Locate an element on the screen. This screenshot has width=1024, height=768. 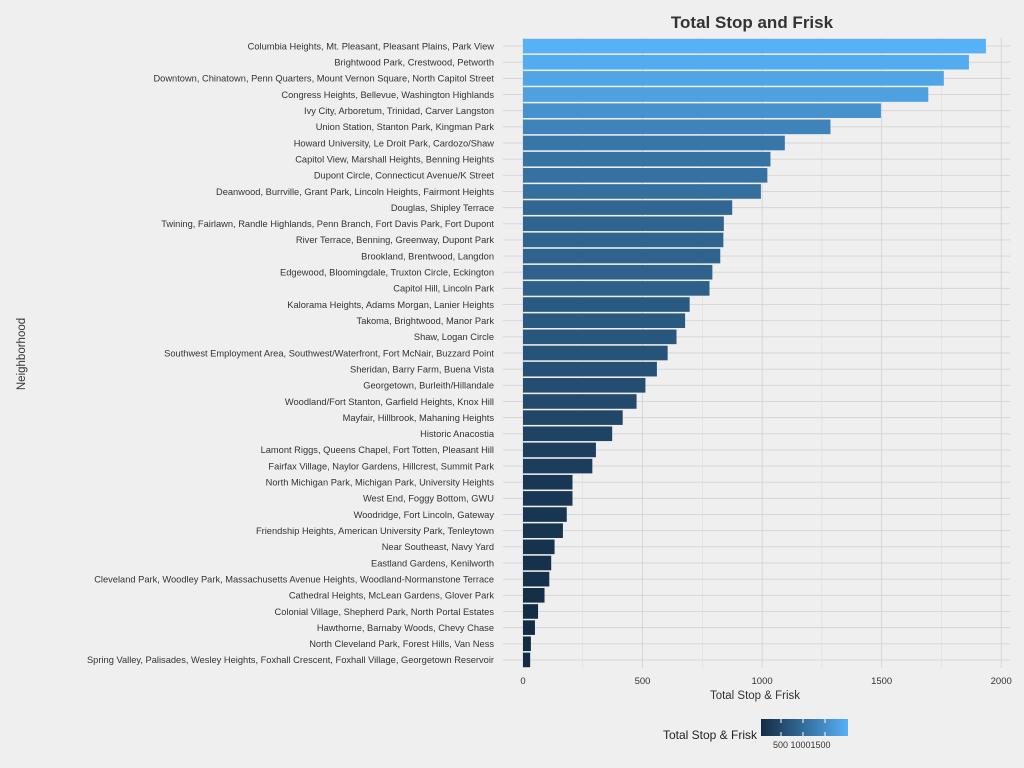
x-axis-ticks: 0 500 1000 1500 2000 is located at coordinates (765, 681).